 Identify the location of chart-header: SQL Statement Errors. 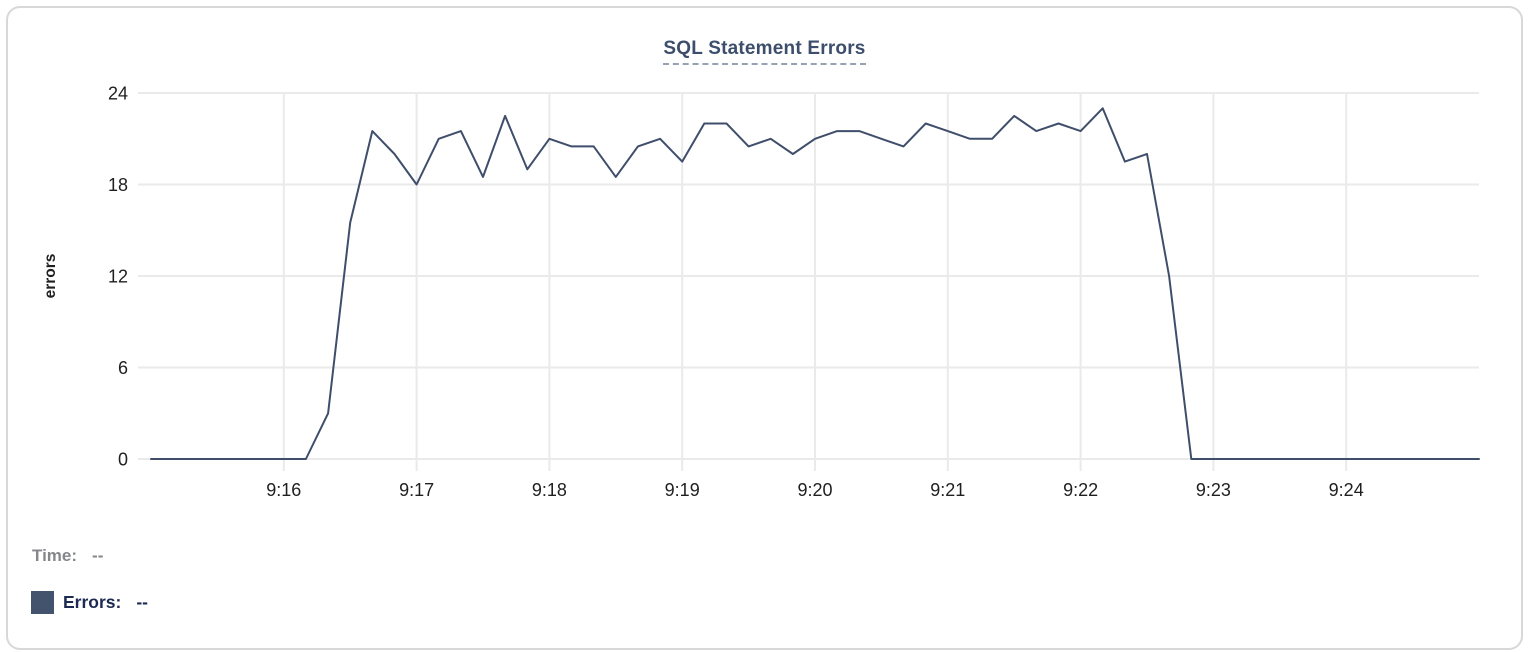
(764, 51).